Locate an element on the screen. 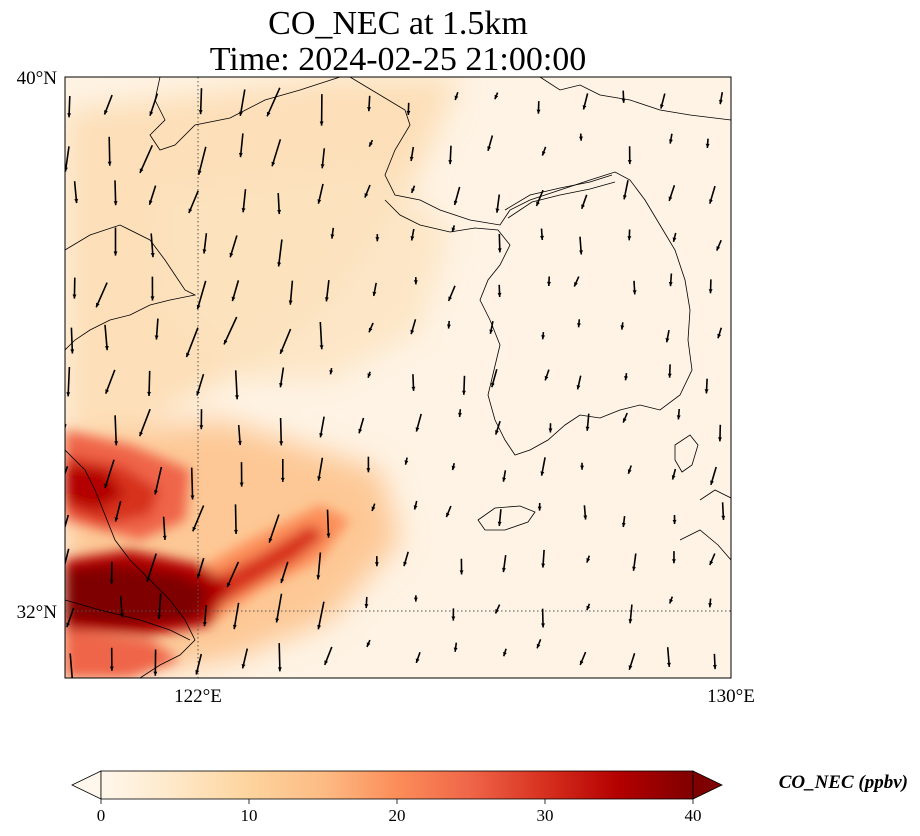  colorbar-extend-low is located at coordinates (86, 785).